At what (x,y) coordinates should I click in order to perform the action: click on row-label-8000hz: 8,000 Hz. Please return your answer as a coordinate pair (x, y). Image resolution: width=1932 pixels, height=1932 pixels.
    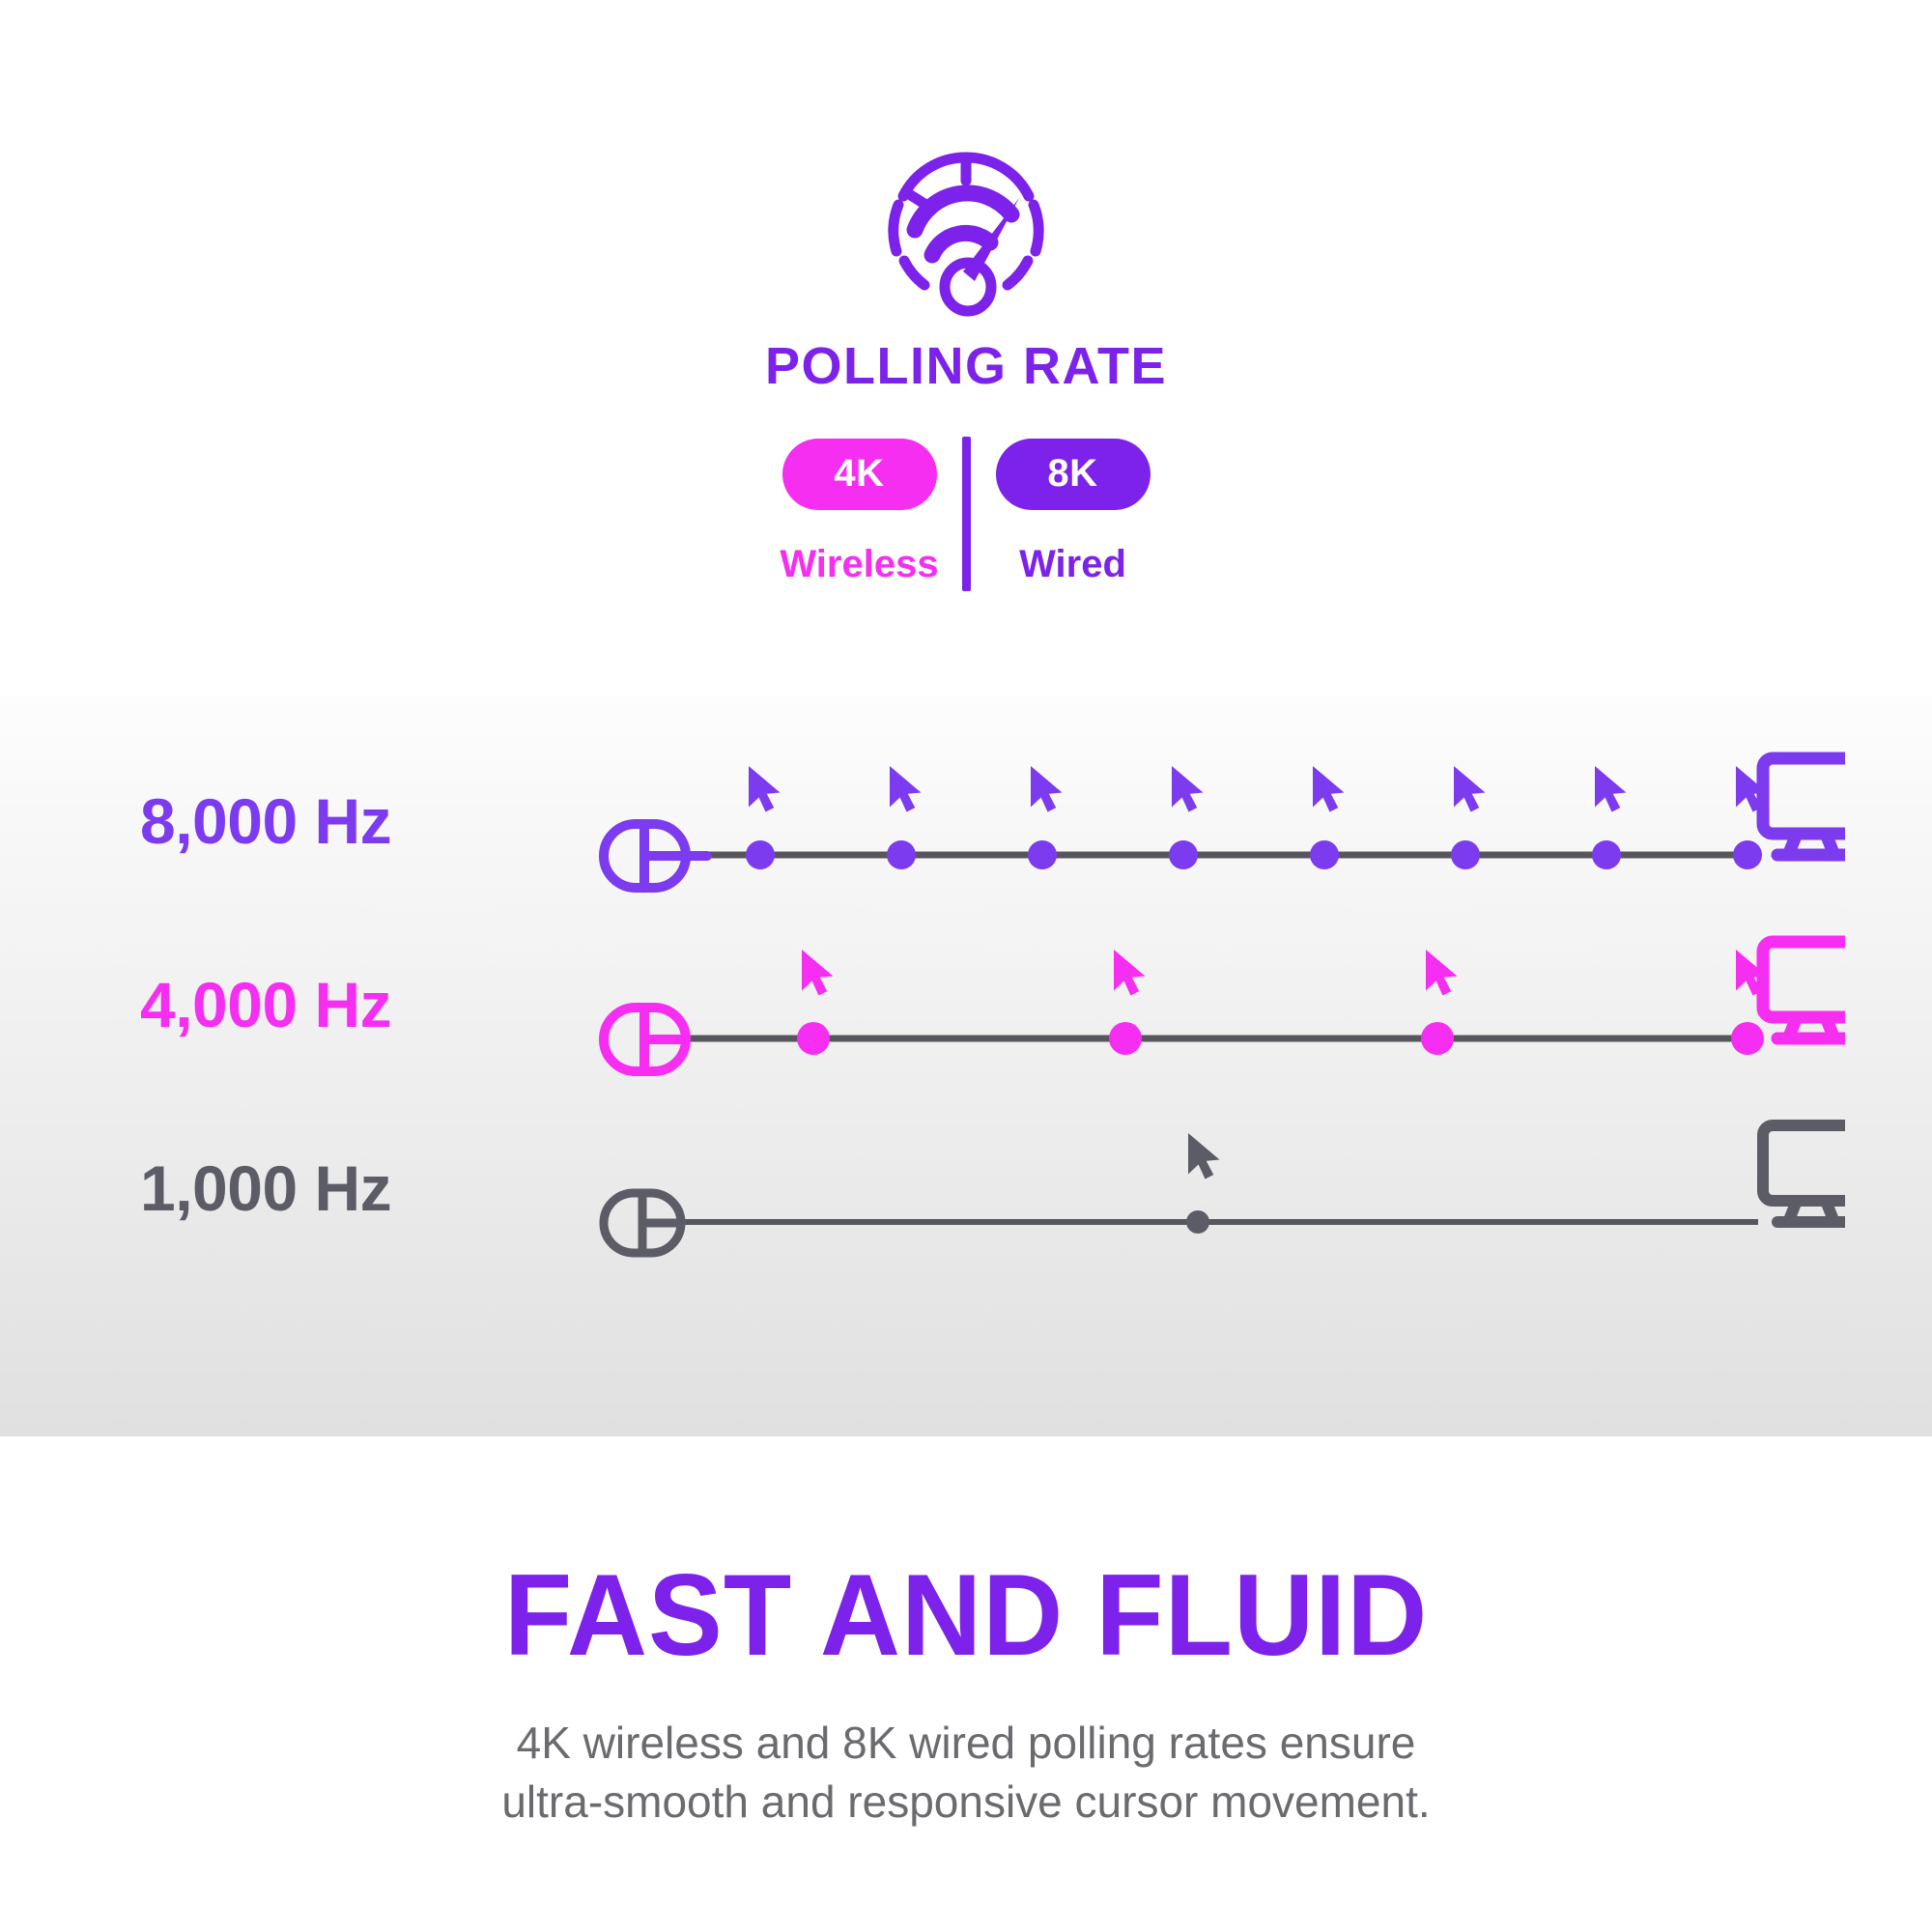
    Looking at the image, I should click on (266, 821).